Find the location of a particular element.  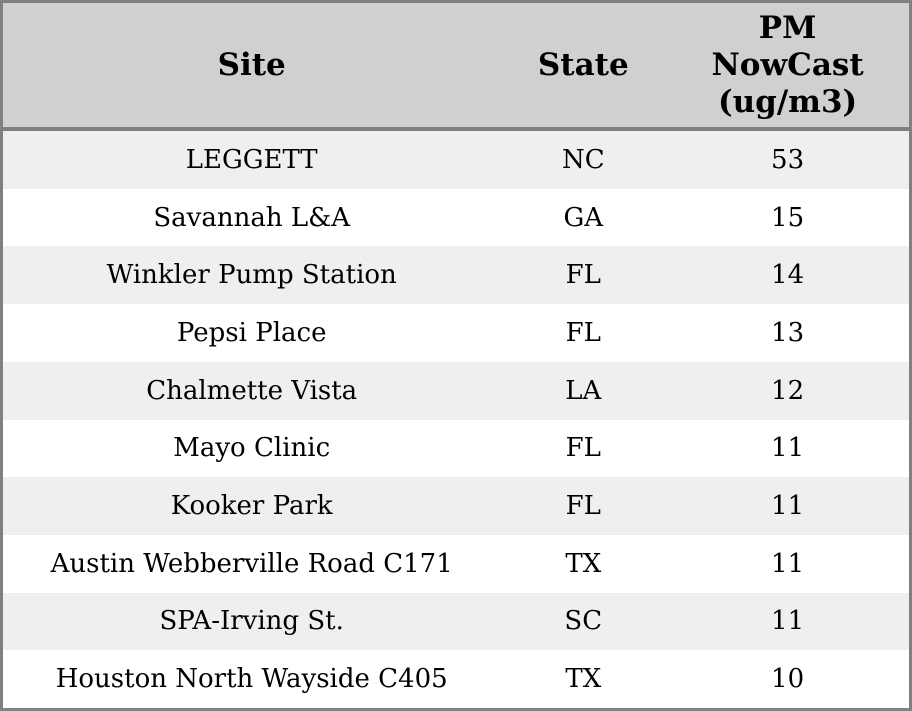

table-row: Savannah L&A GA 15 is located at coordinates (456, 217).